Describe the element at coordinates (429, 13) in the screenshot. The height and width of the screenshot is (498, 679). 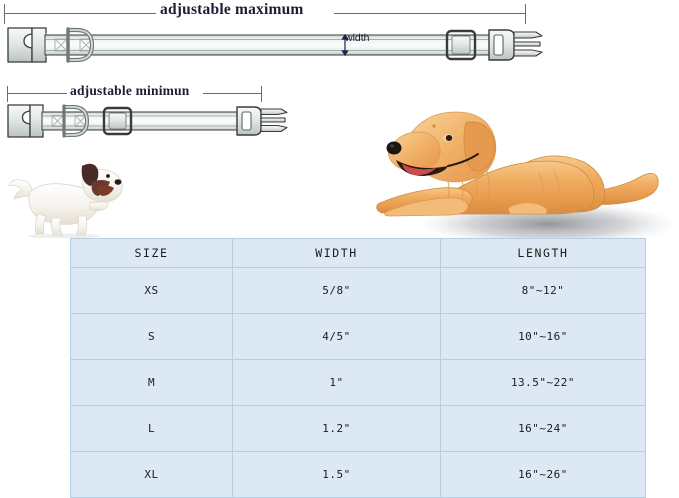
I see `dim-line-max-right` at that location.